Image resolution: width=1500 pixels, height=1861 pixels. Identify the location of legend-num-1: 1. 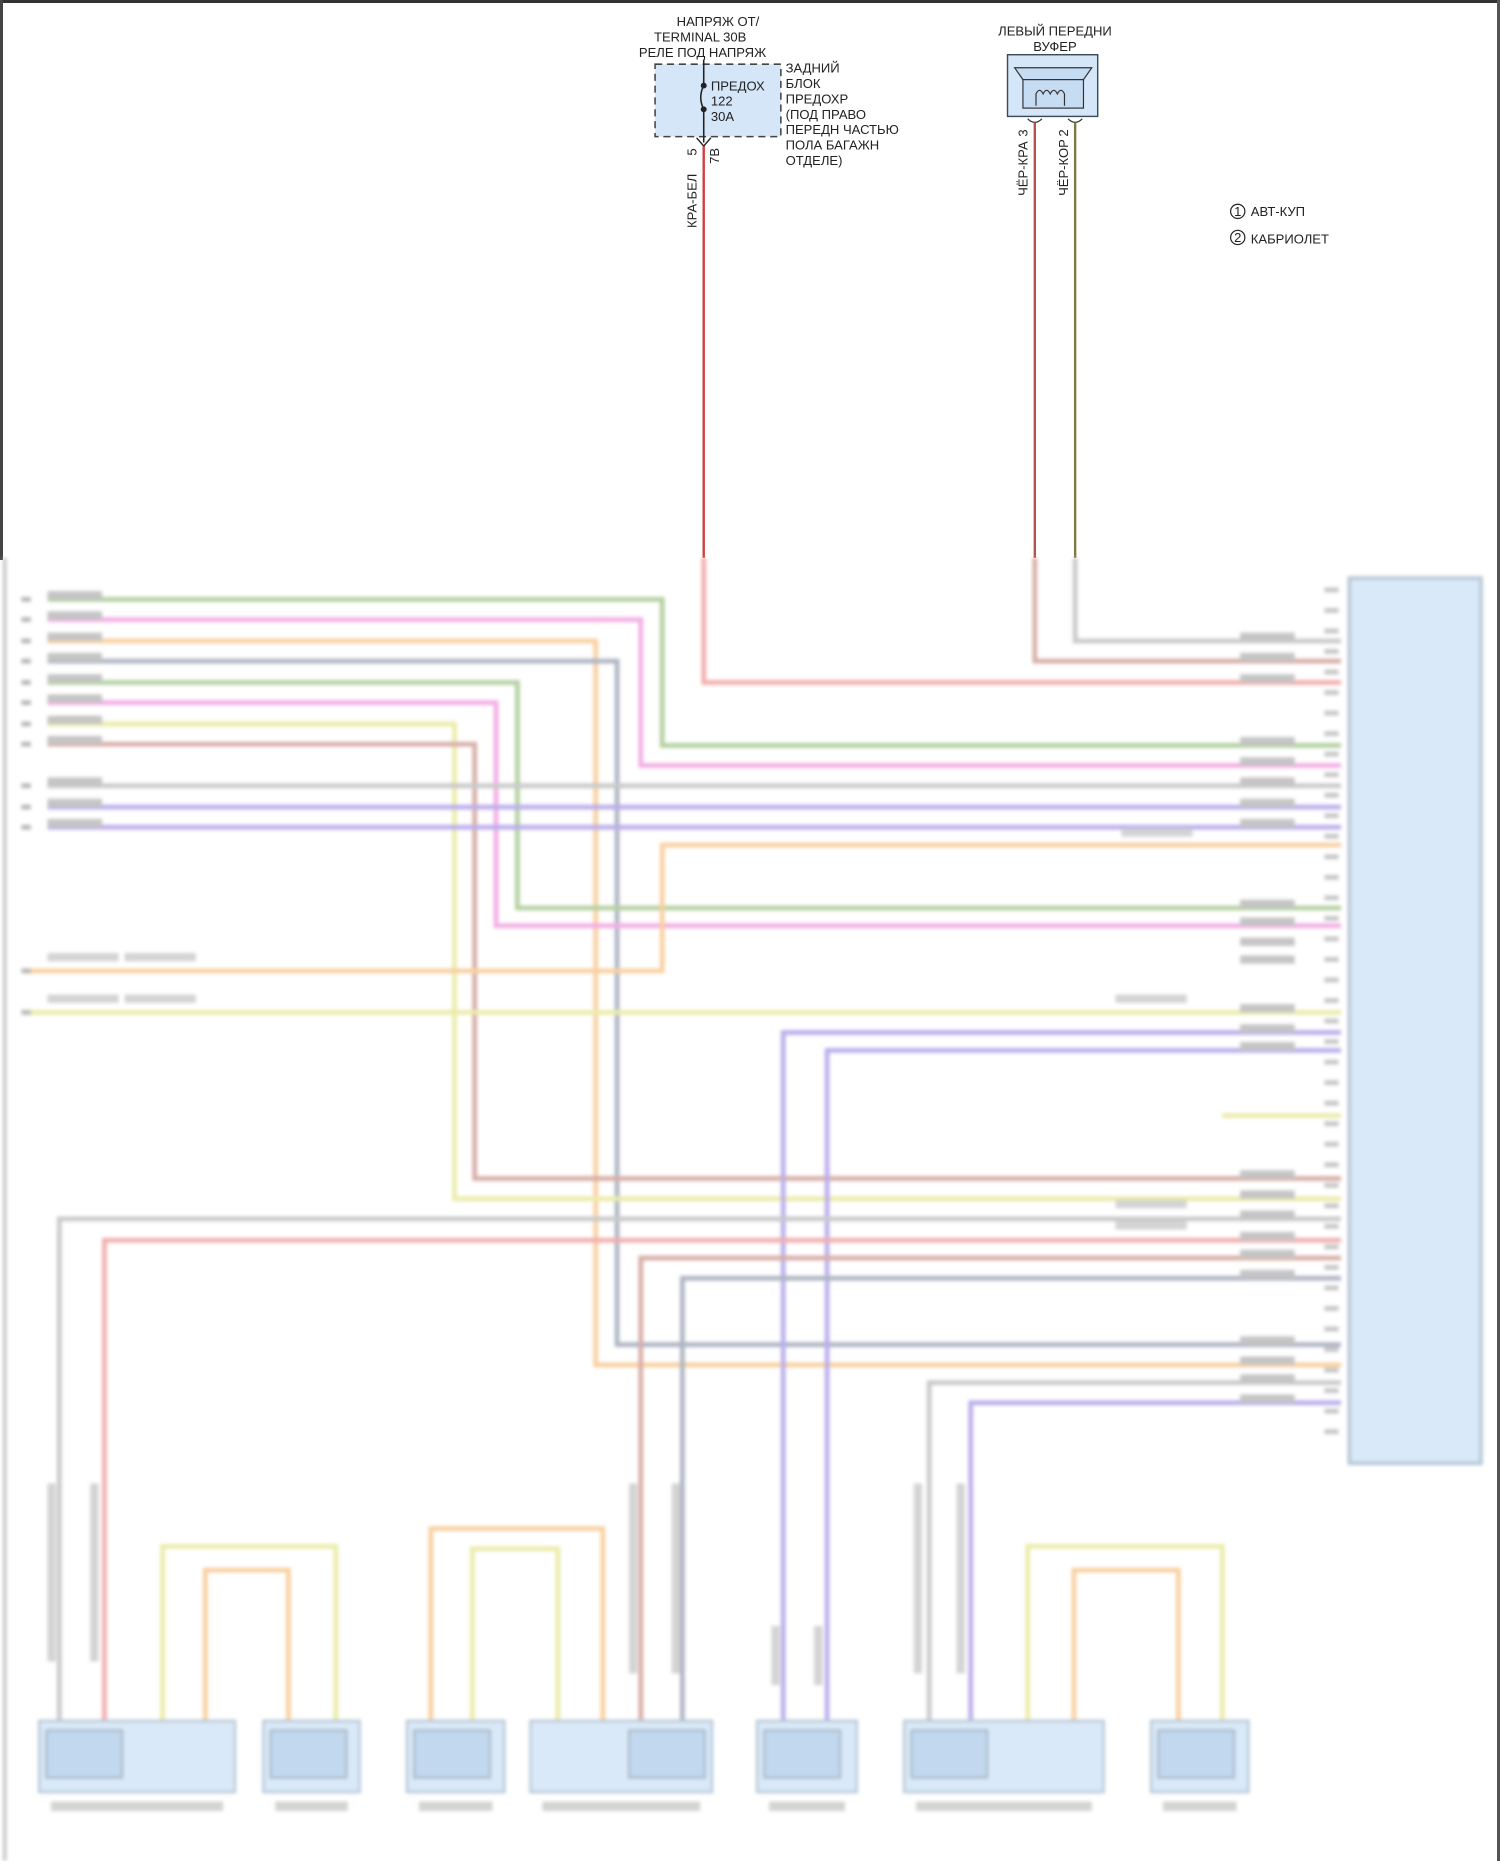
(1237, 211).